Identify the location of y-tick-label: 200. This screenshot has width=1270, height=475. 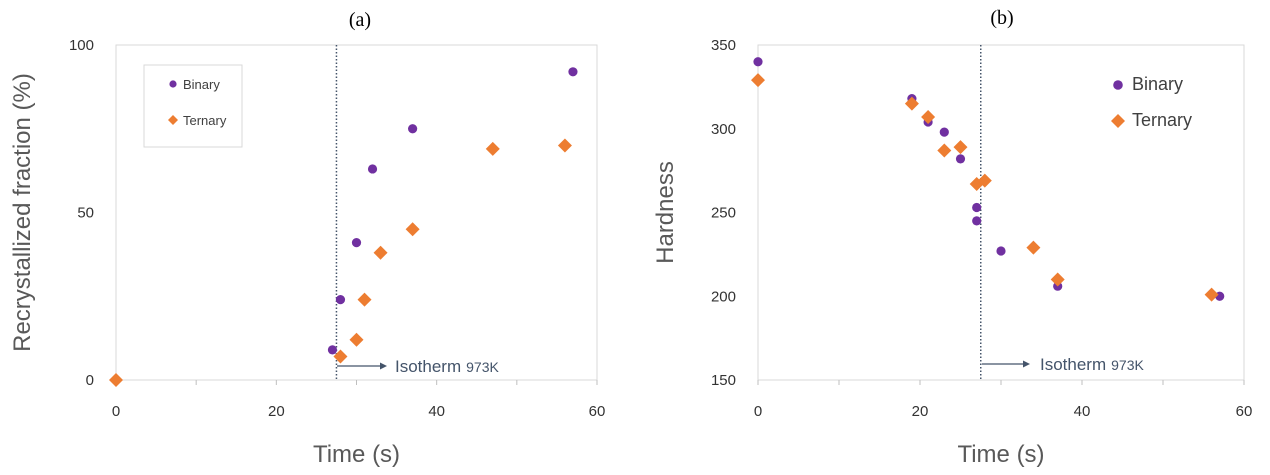
(723, 296).